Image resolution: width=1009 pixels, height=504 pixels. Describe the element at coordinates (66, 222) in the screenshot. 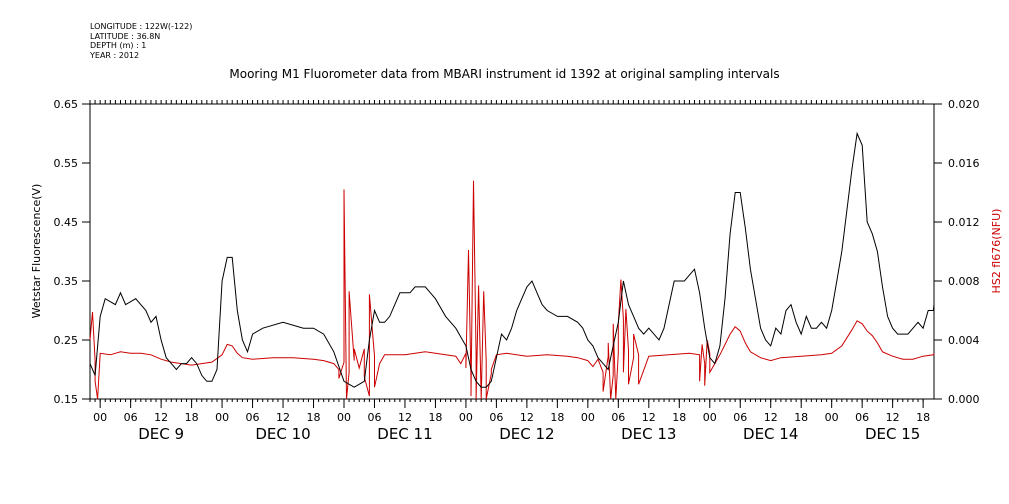

I see `y-tick-label: 0.45` at that location.